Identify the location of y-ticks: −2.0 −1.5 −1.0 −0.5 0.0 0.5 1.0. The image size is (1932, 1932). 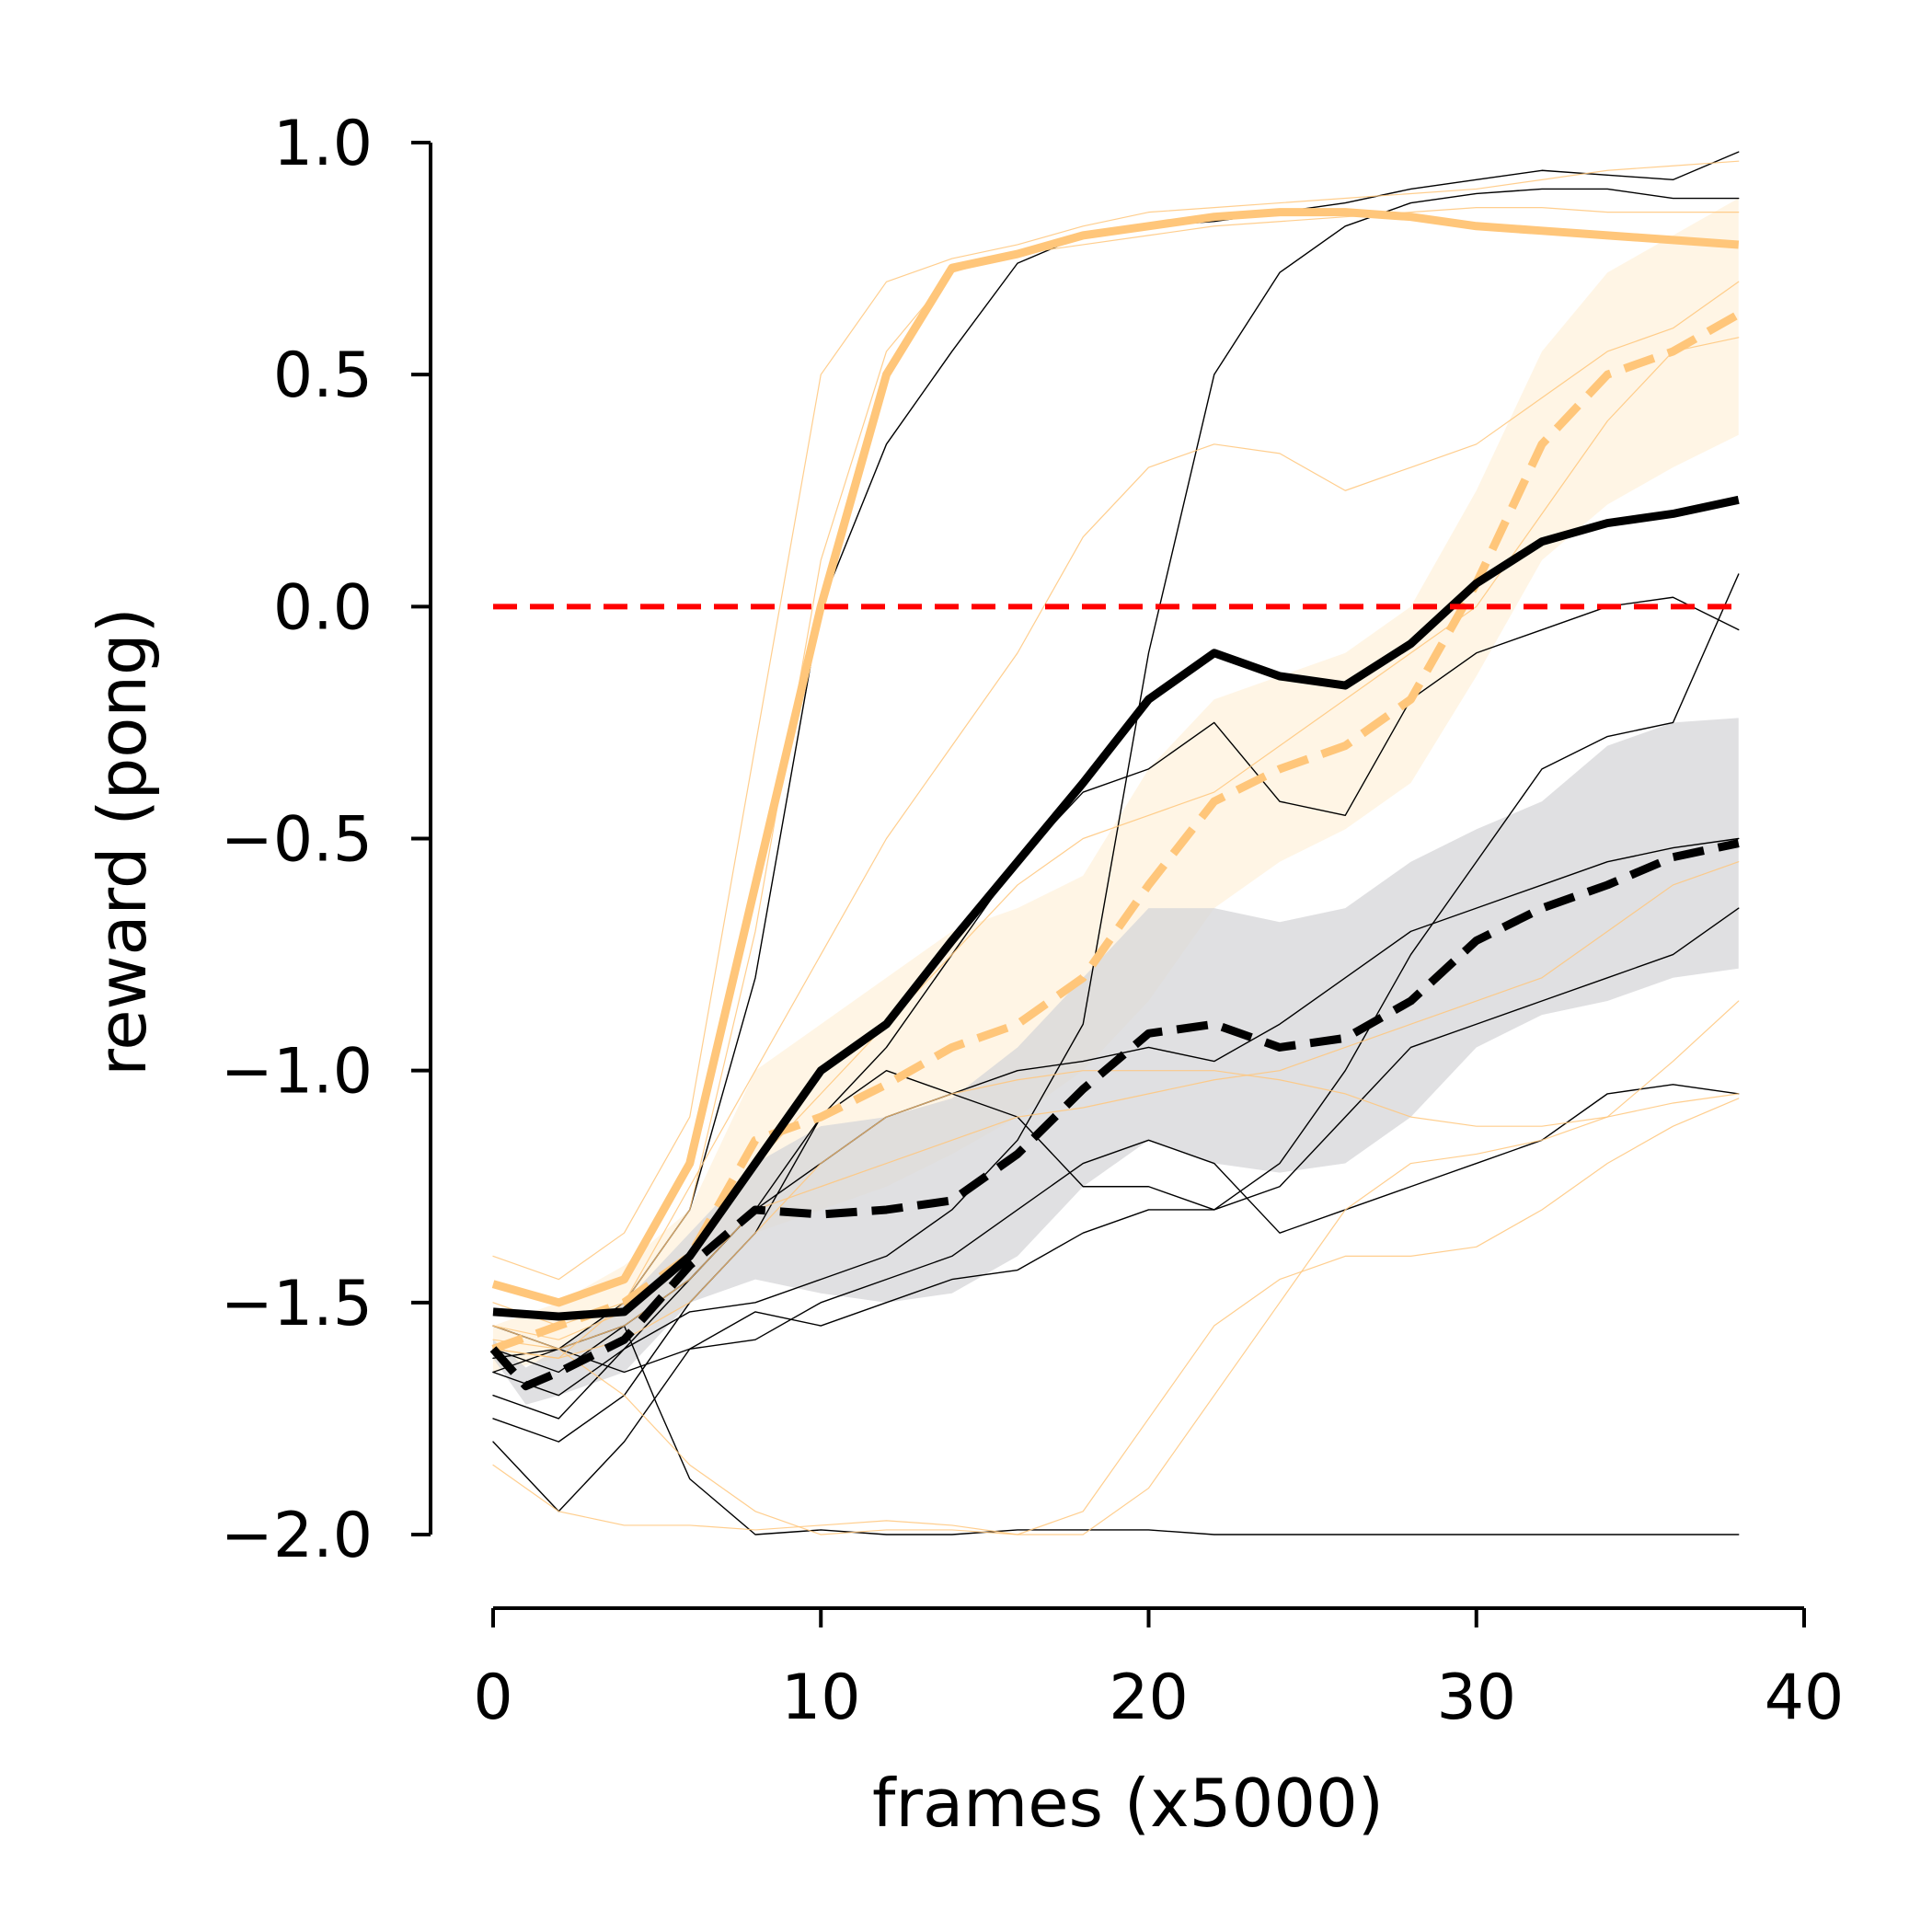
(326, 840).